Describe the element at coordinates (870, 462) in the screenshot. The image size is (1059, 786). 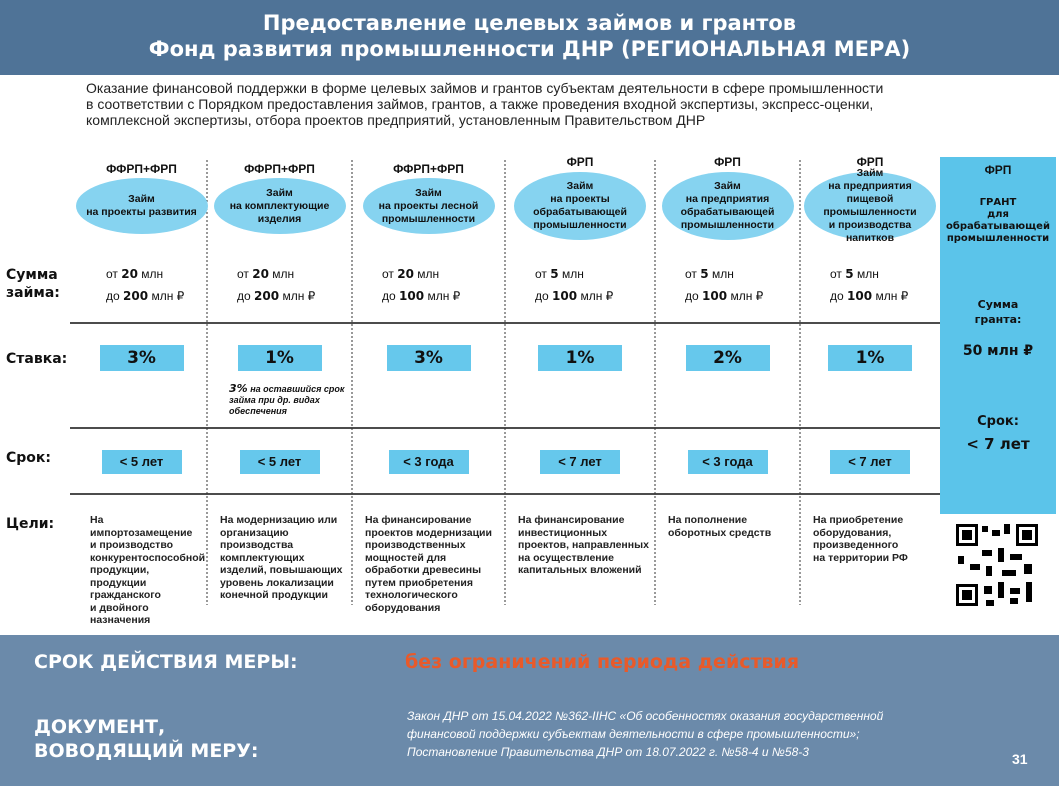
I see `term: < 7 лет` at that location.